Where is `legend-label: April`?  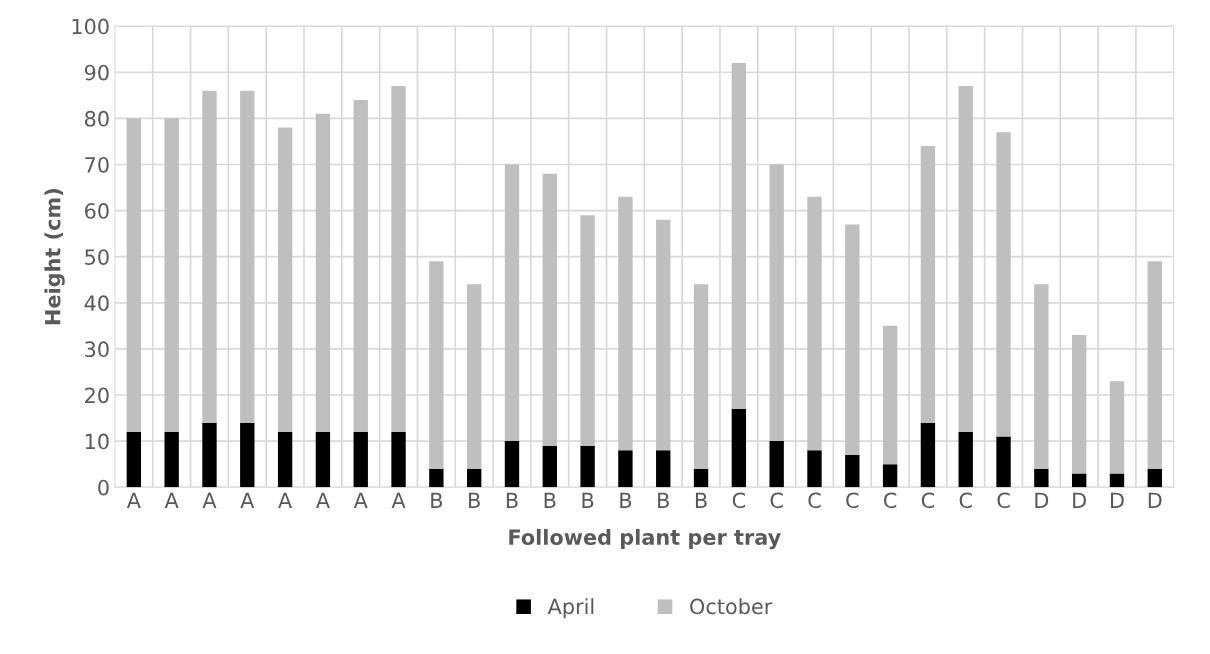 legend-label: April is located at coordinates (570, 608).